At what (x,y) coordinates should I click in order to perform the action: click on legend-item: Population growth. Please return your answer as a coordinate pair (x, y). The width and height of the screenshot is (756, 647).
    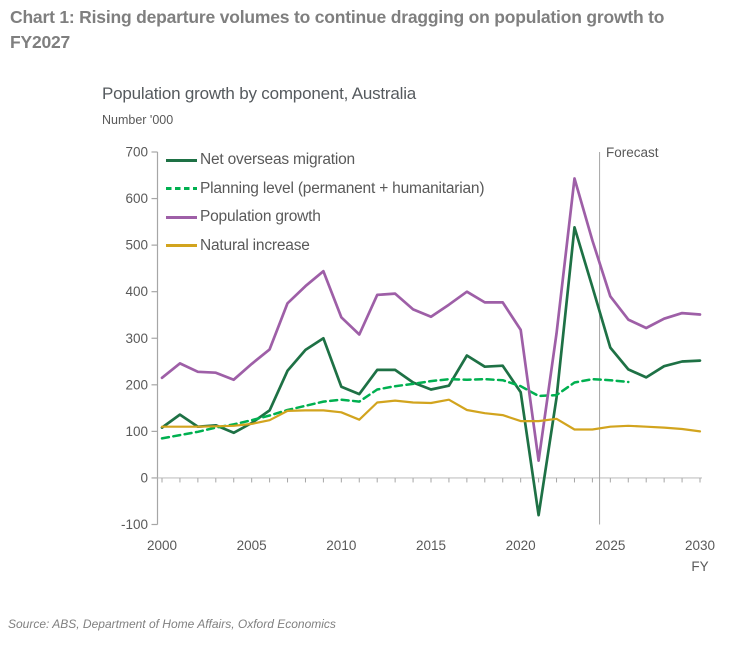
    Looking at the image, I should click on (325, 217).